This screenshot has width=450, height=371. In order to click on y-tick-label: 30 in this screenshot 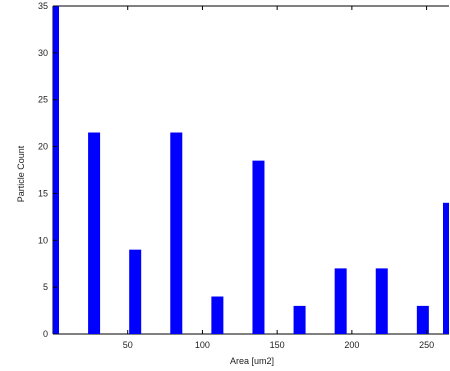, I will do `click(43, 53)`.